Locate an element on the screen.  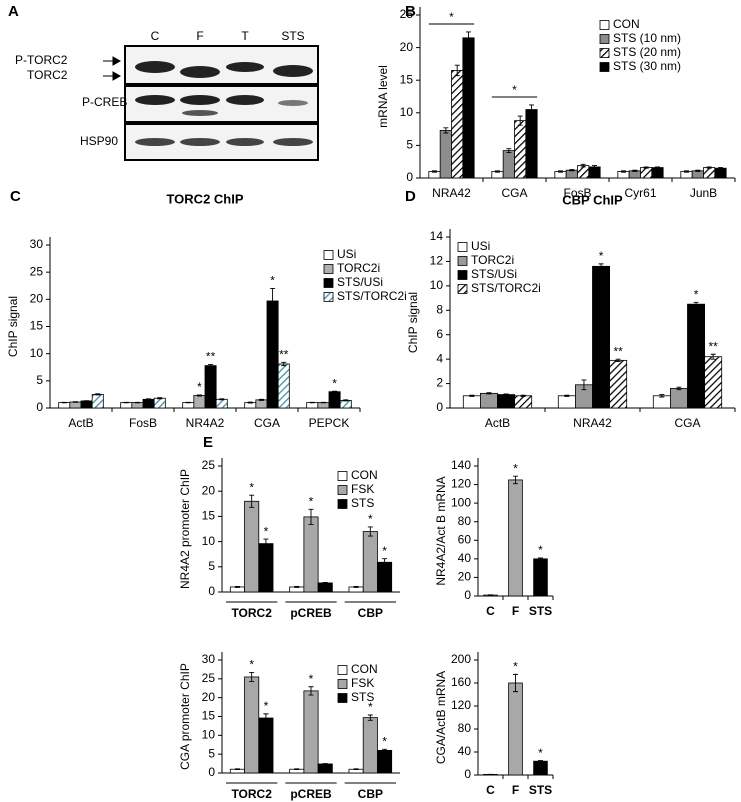
row-label: HSP90 is located at coordinates (99, 141).